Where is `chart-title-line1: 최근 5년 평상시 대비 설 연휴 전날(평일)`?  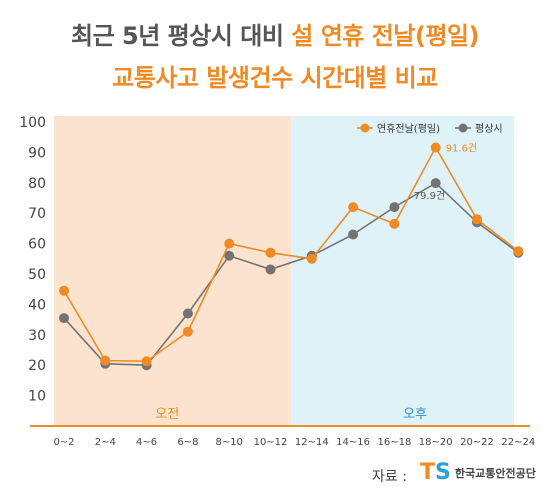
chart-title-line1: 최근 5년 평상시 대비 설 연휴 전날(평일) is located at coordinates (275, 33).